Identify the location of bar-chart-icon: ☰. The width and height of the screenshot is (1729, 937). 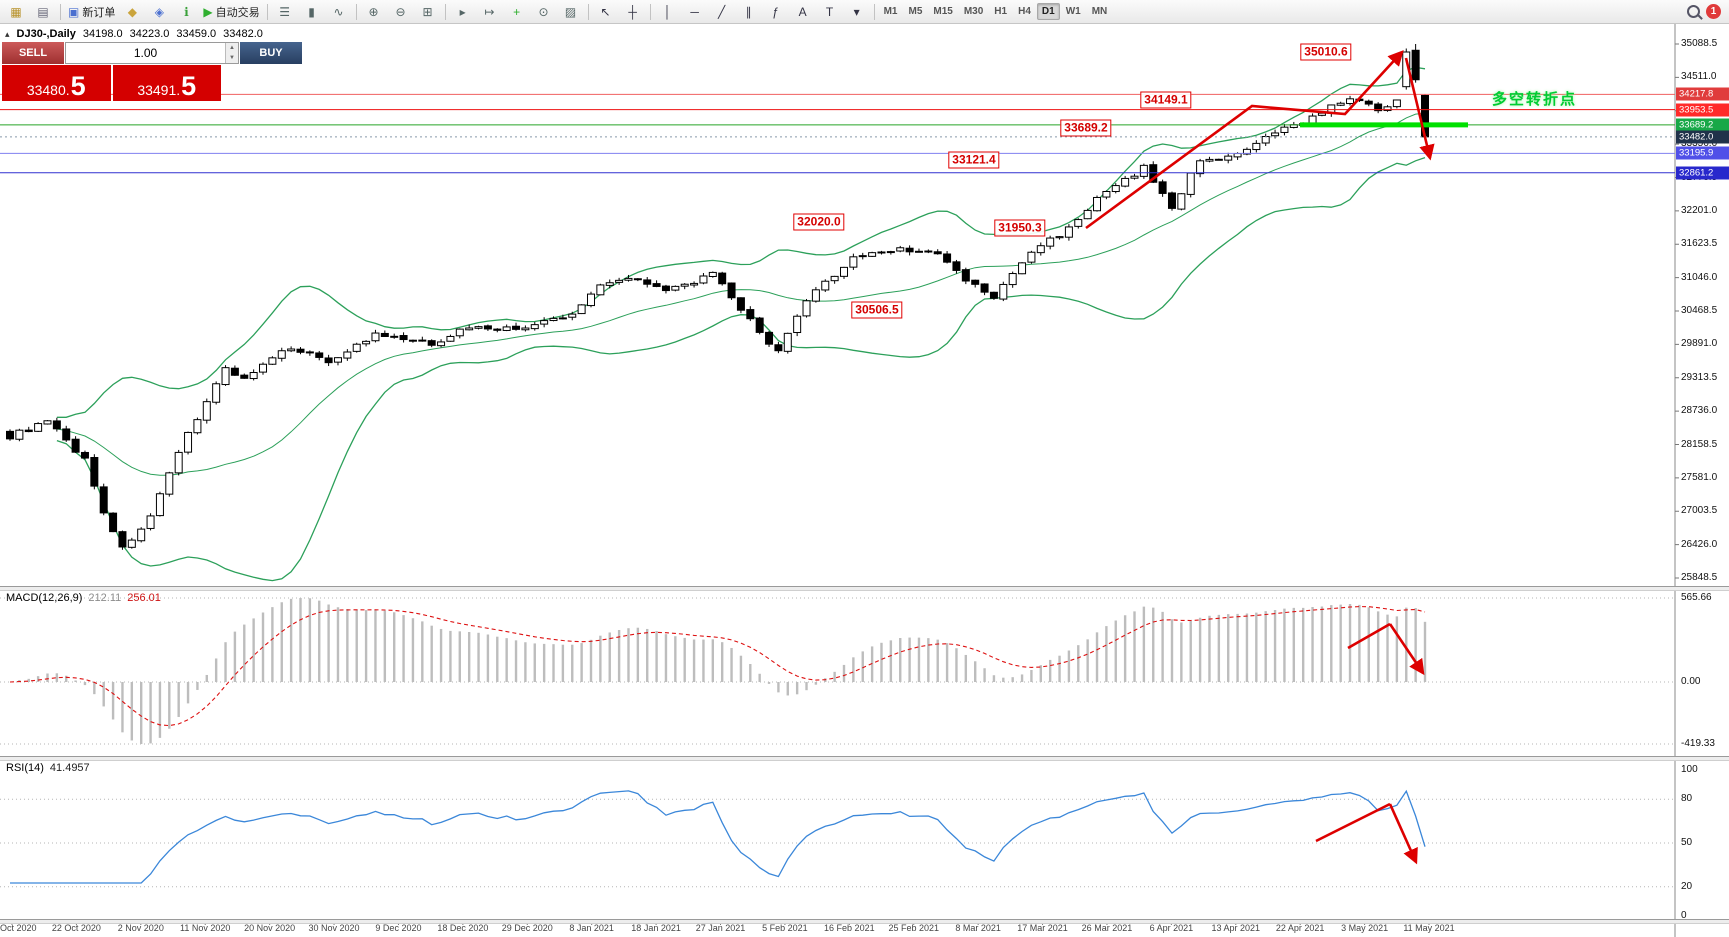
(284, 11).